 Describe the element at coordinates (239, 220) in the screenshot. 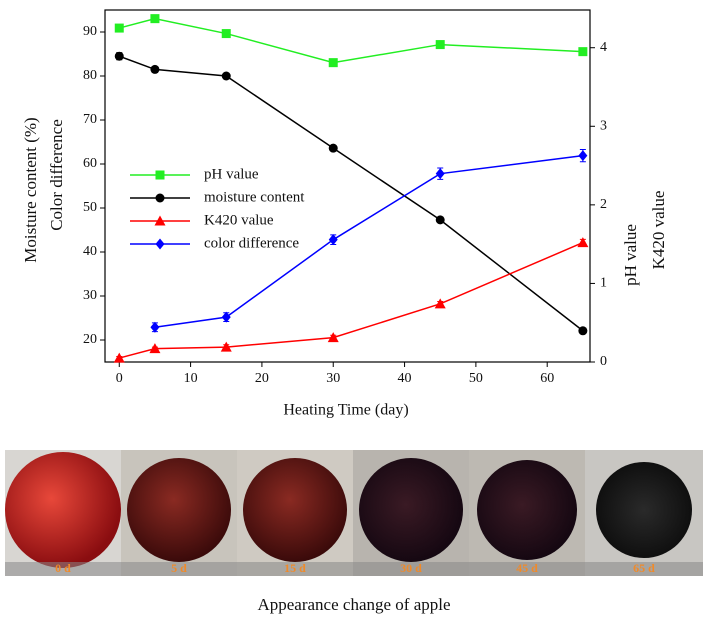

I see `legend-label: K420 value` at that location.